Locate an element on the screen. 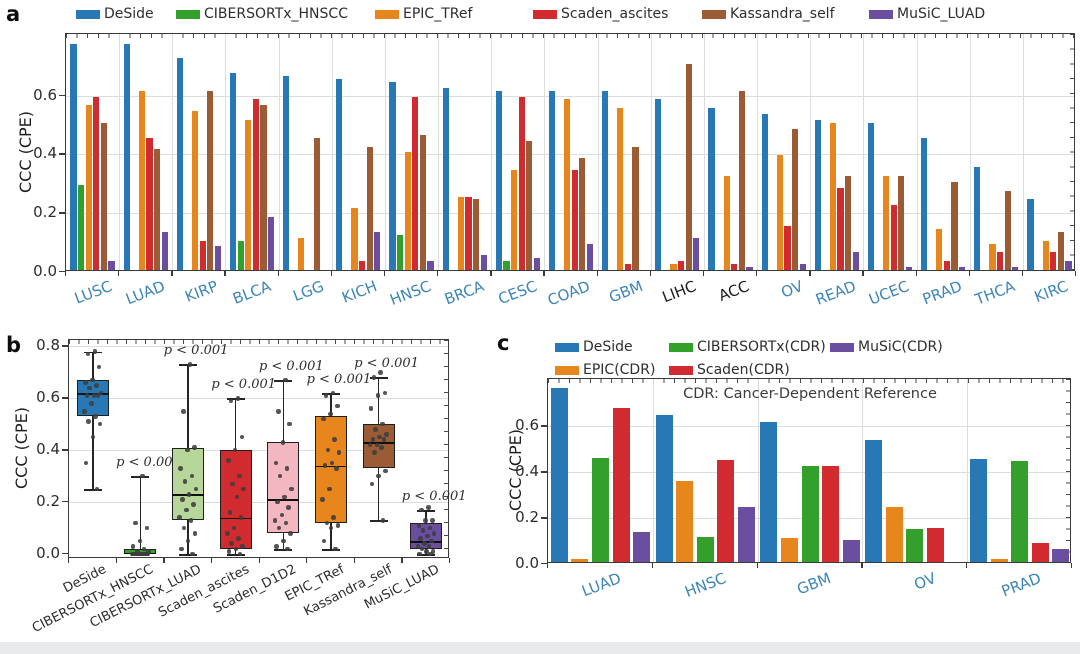 Image resolution: width=1080 pixels, height=654 pixels. whisker-cap-high-Kassandra_self is located at coordinates (378, 378).